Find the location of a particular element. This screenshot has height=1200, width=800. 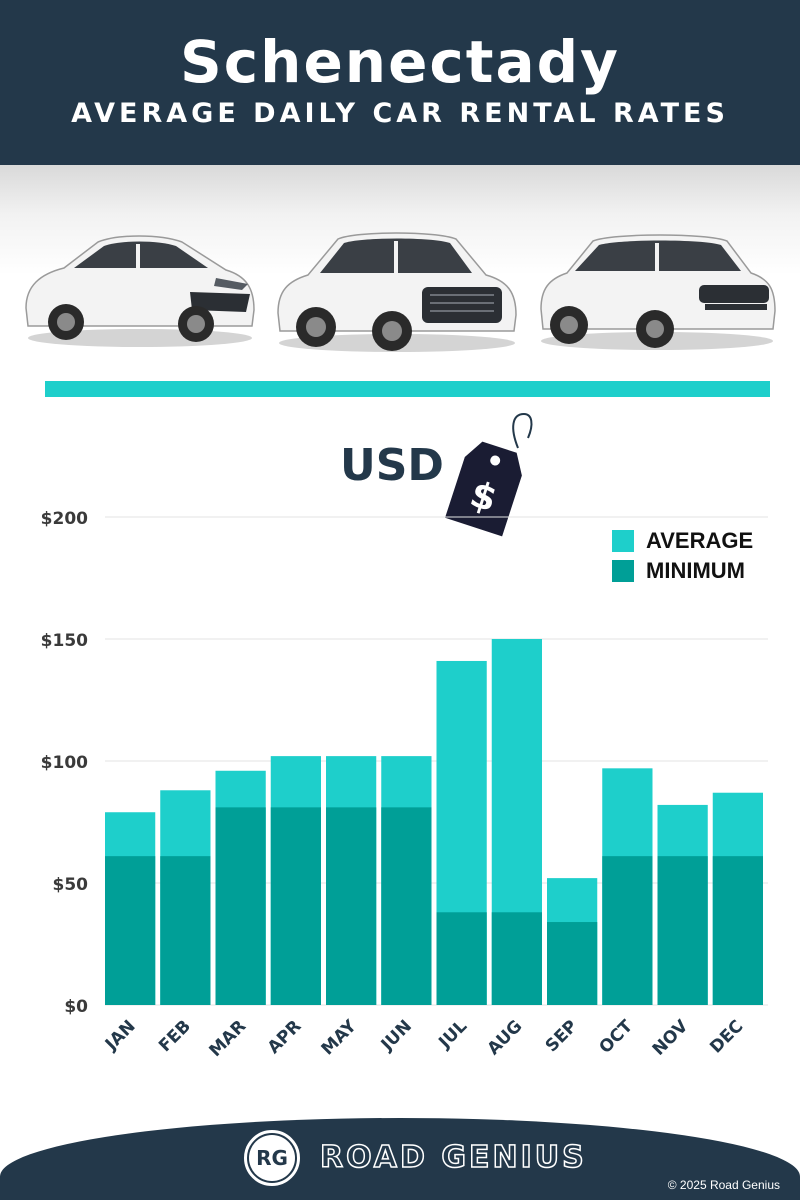

y-axis-ticks: $0 $50 $100 $150 $200 is located at coordinates (64, 763).